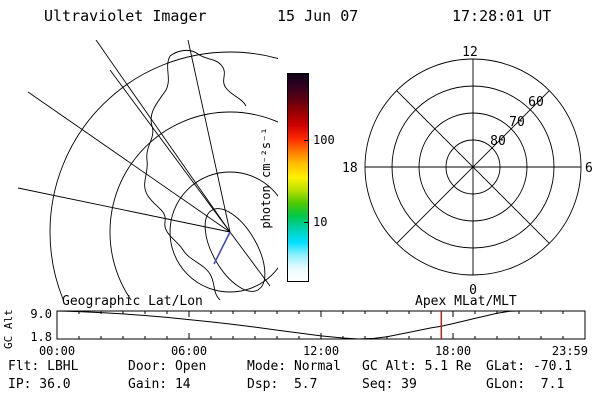 The image size is (600, 400). What do you see at coordinates (41, 337) in the screenshot?
I see `ytick-bottom: 1.8` at bounding box center [41, 337].